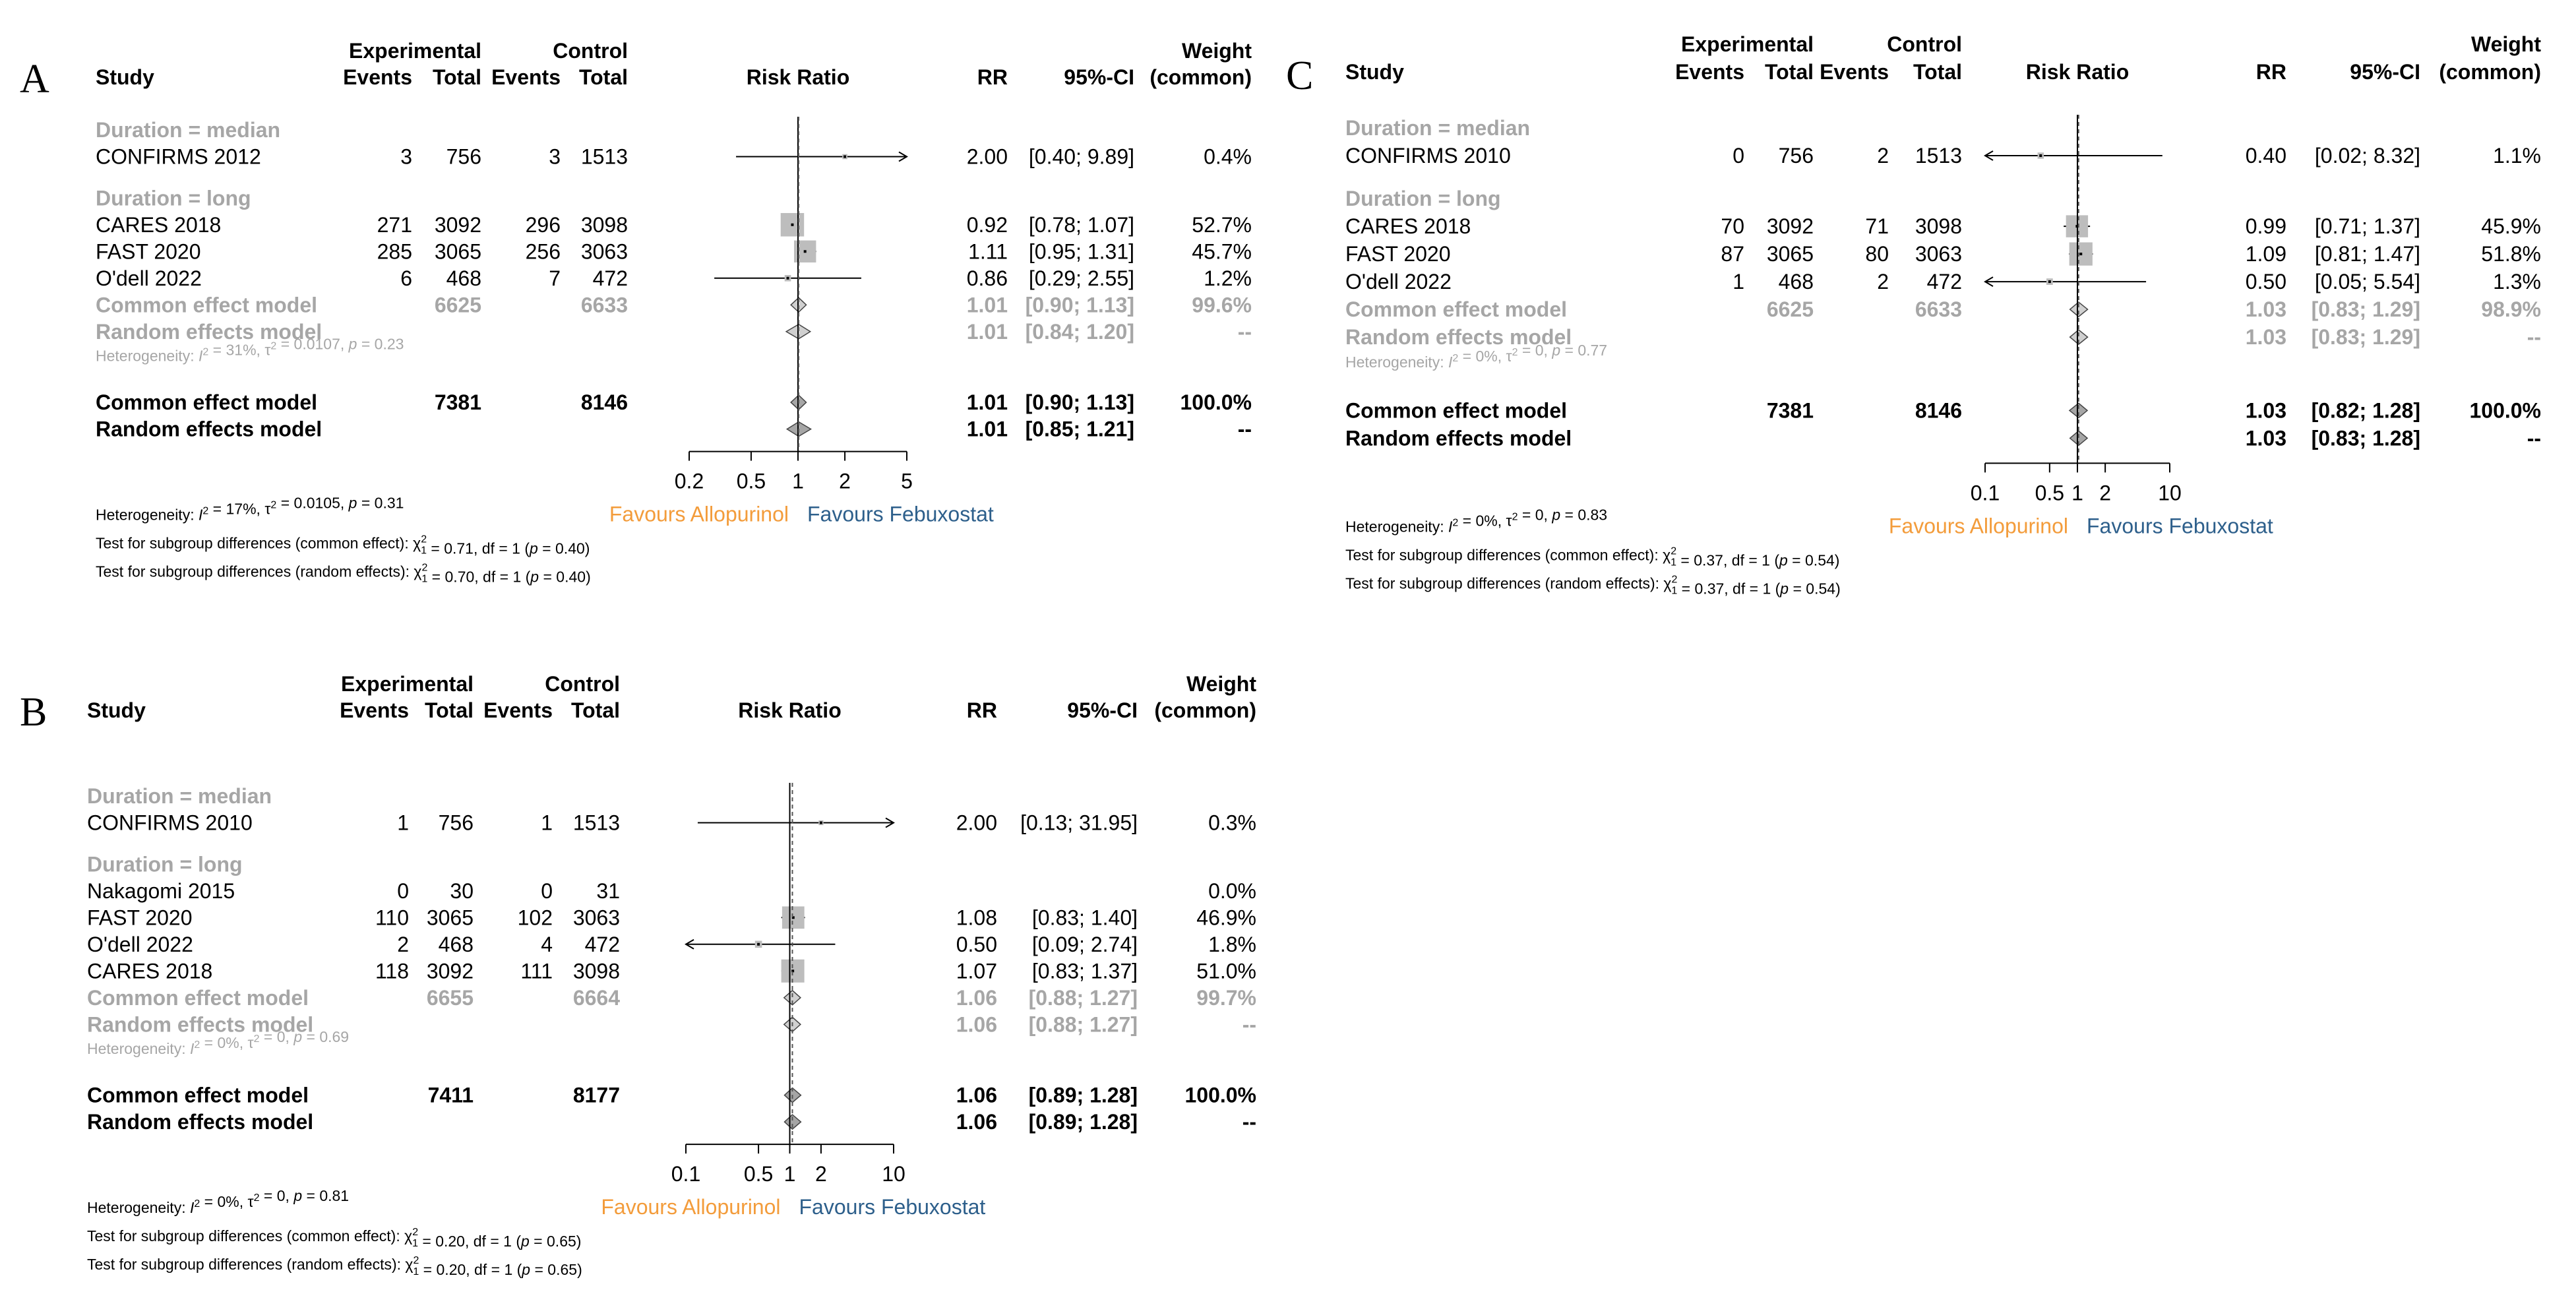 Image resolution: width=2576 pixels, height=1290 pixels. Describe the element at coordinates (1081, 225) in the screenshot. I see `ci-value: [0.78; 1.07]` at that location.